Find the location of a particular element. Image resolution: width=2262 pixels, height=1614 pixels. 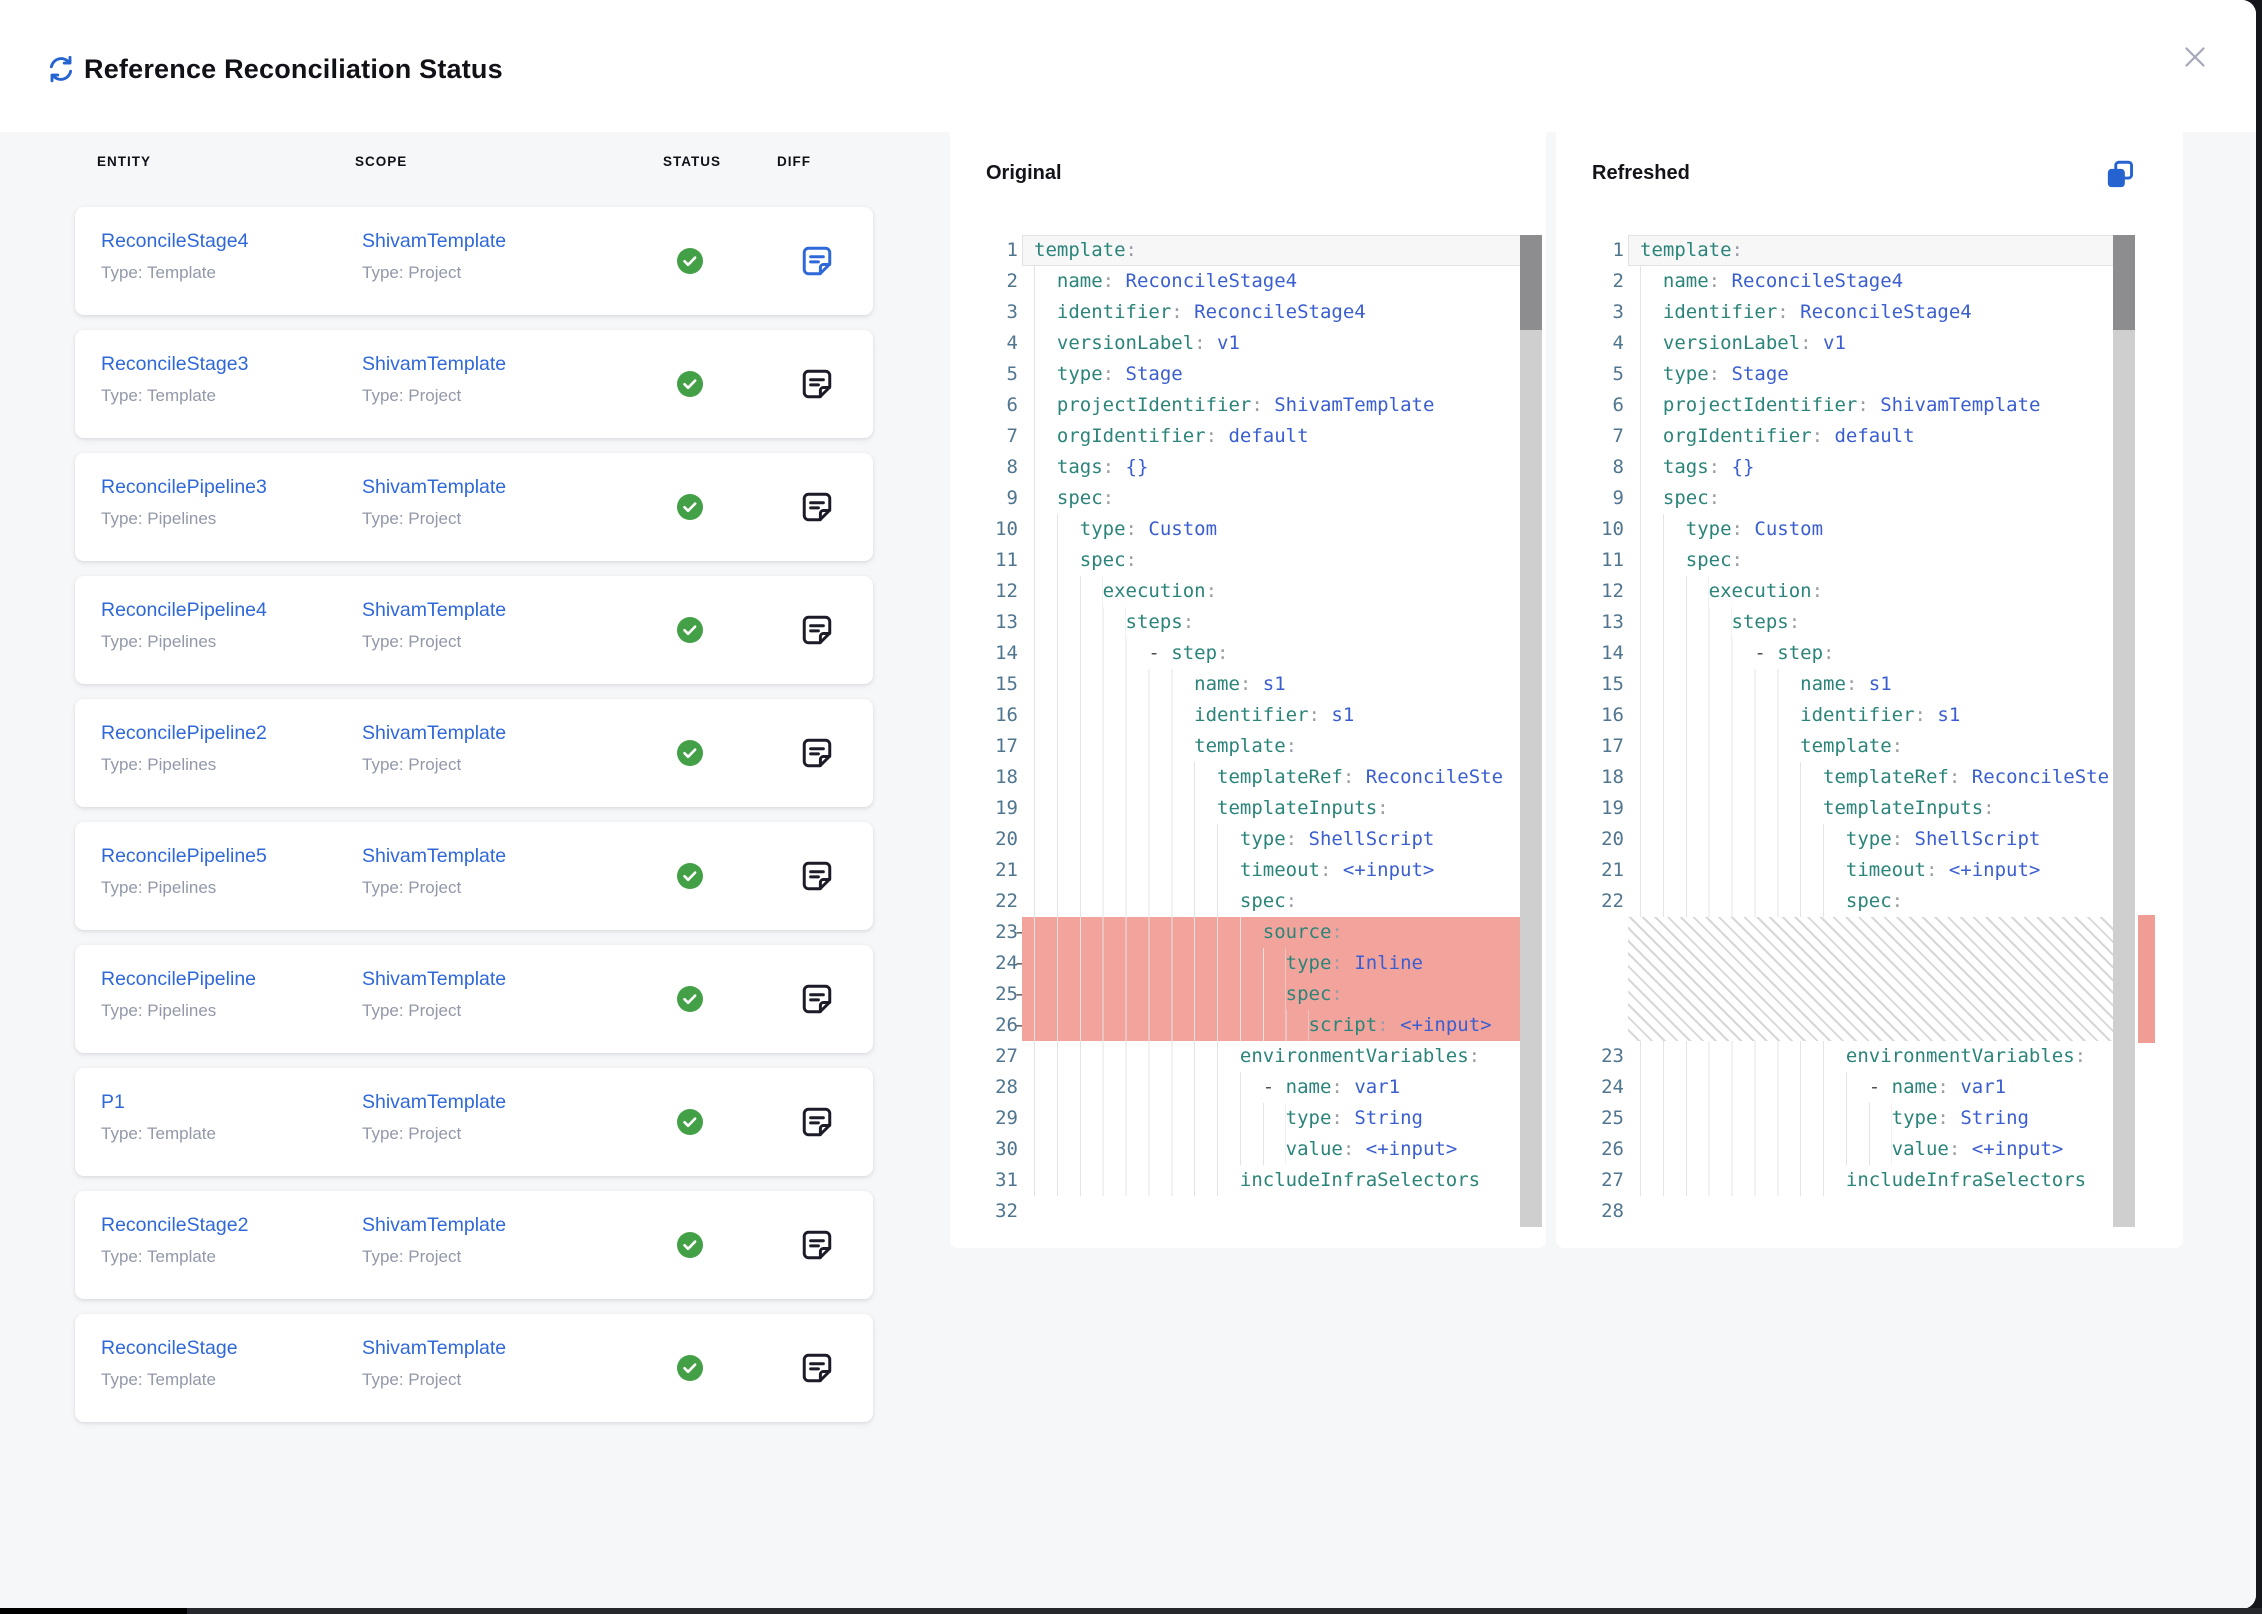

refreshed-scrollbar-thumb is located at coordinates (2124, 282).